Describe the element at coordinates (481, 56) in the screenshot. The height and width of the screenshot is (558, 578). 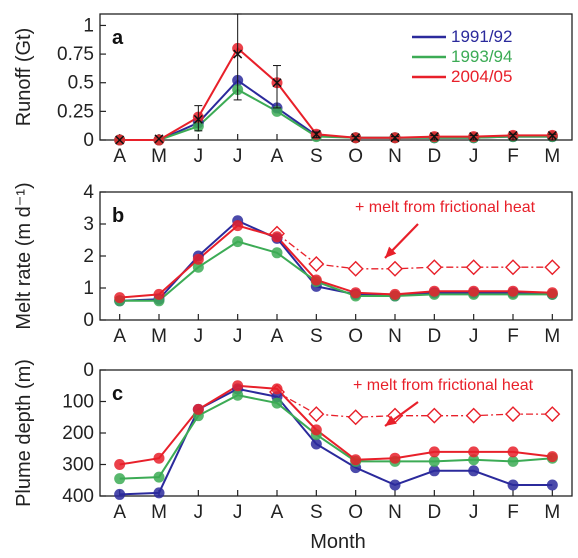
I see `legend-entry: 1993/94` at that location.